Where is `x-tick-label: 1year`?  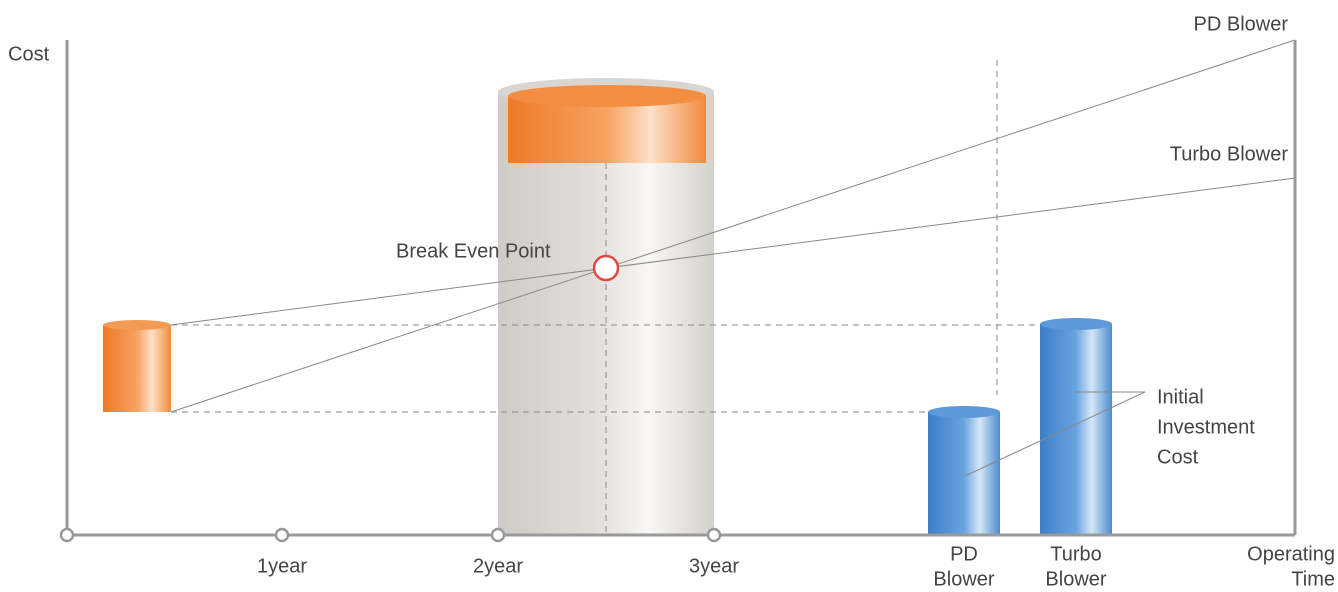 x-tick-label: 1year is located at coordinates (282, 566).